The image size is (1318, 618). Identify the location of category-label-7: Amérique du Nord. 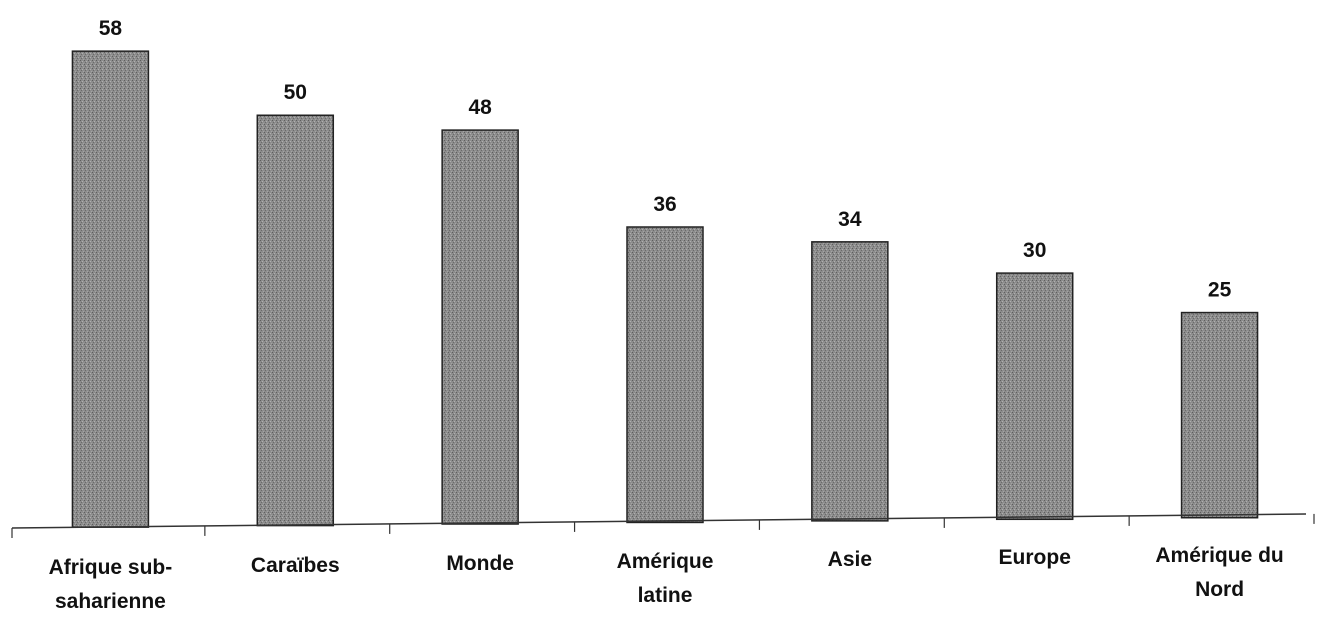
(1219, 572).